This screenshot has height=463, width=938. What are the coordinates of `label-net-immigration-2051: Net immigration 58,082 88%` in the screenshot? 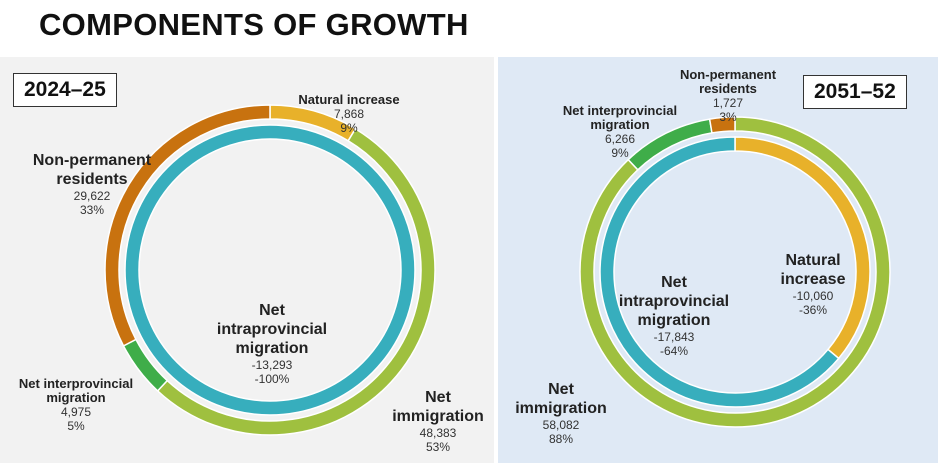 It's located at (561, 413).